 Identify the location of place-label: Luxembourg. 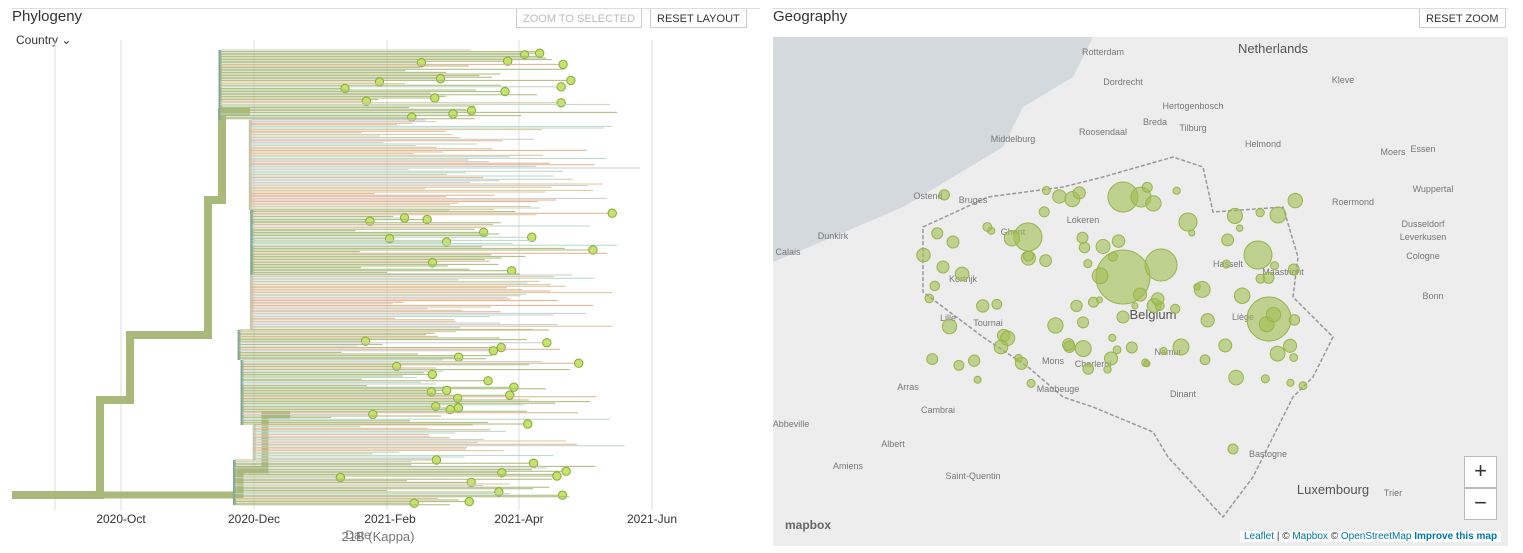
(1333, 489).